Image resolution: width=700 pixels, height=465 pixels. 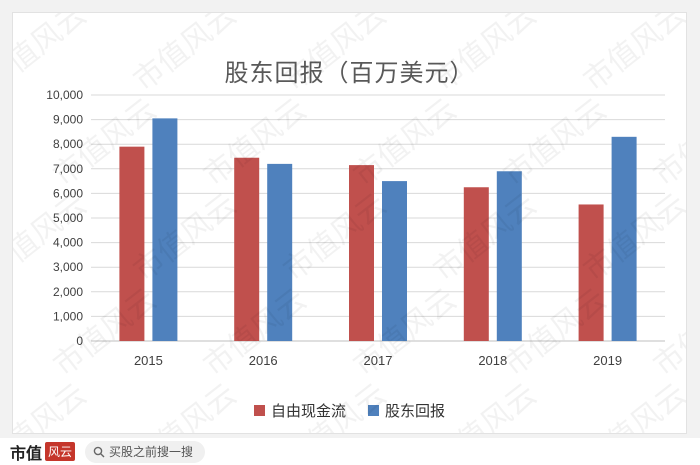 What do you see at coordinates (68, 243) in the screenshot?
I see `y-tick-label: 4,000` at bounding box center [68, 243].